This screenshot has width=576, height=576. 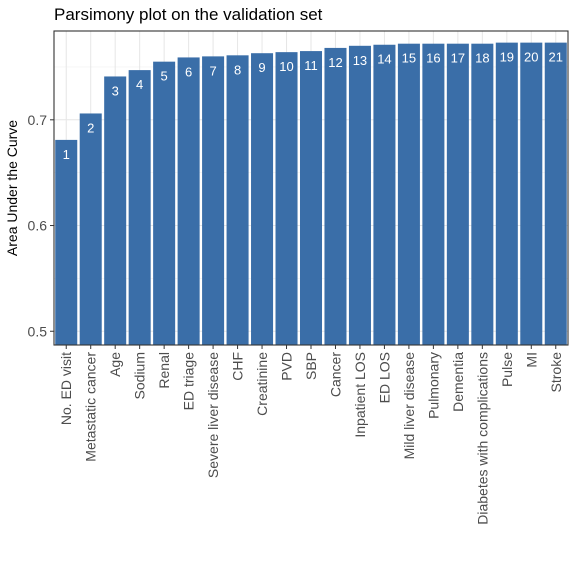 I want to click on bar-label: 12, so click(x=335, y=62).